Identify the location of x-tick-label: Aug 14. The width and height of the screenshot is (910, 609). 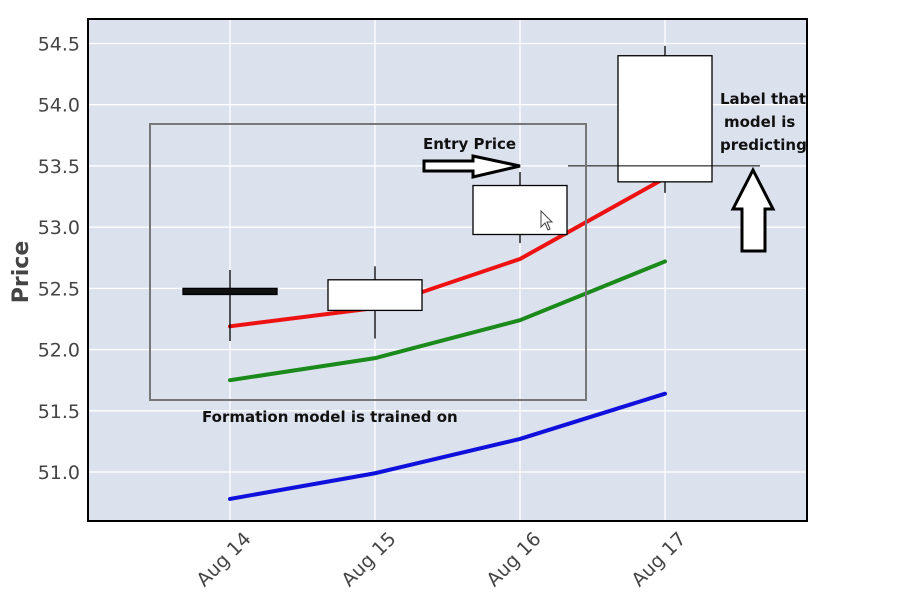
(223, 559).